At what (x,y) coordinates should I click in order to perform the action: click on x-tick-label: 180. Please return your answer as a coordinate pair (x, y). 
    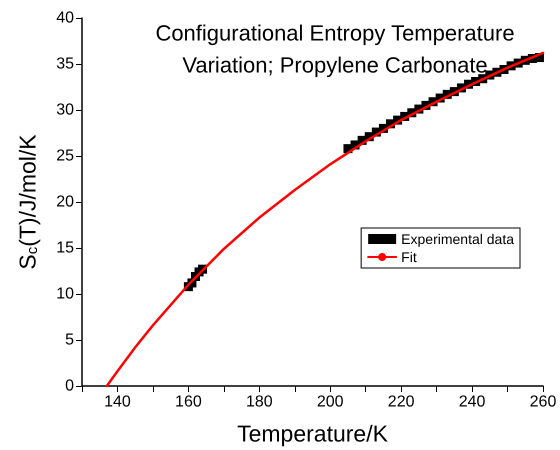
    Looking at the image, I should click on (259, 402).